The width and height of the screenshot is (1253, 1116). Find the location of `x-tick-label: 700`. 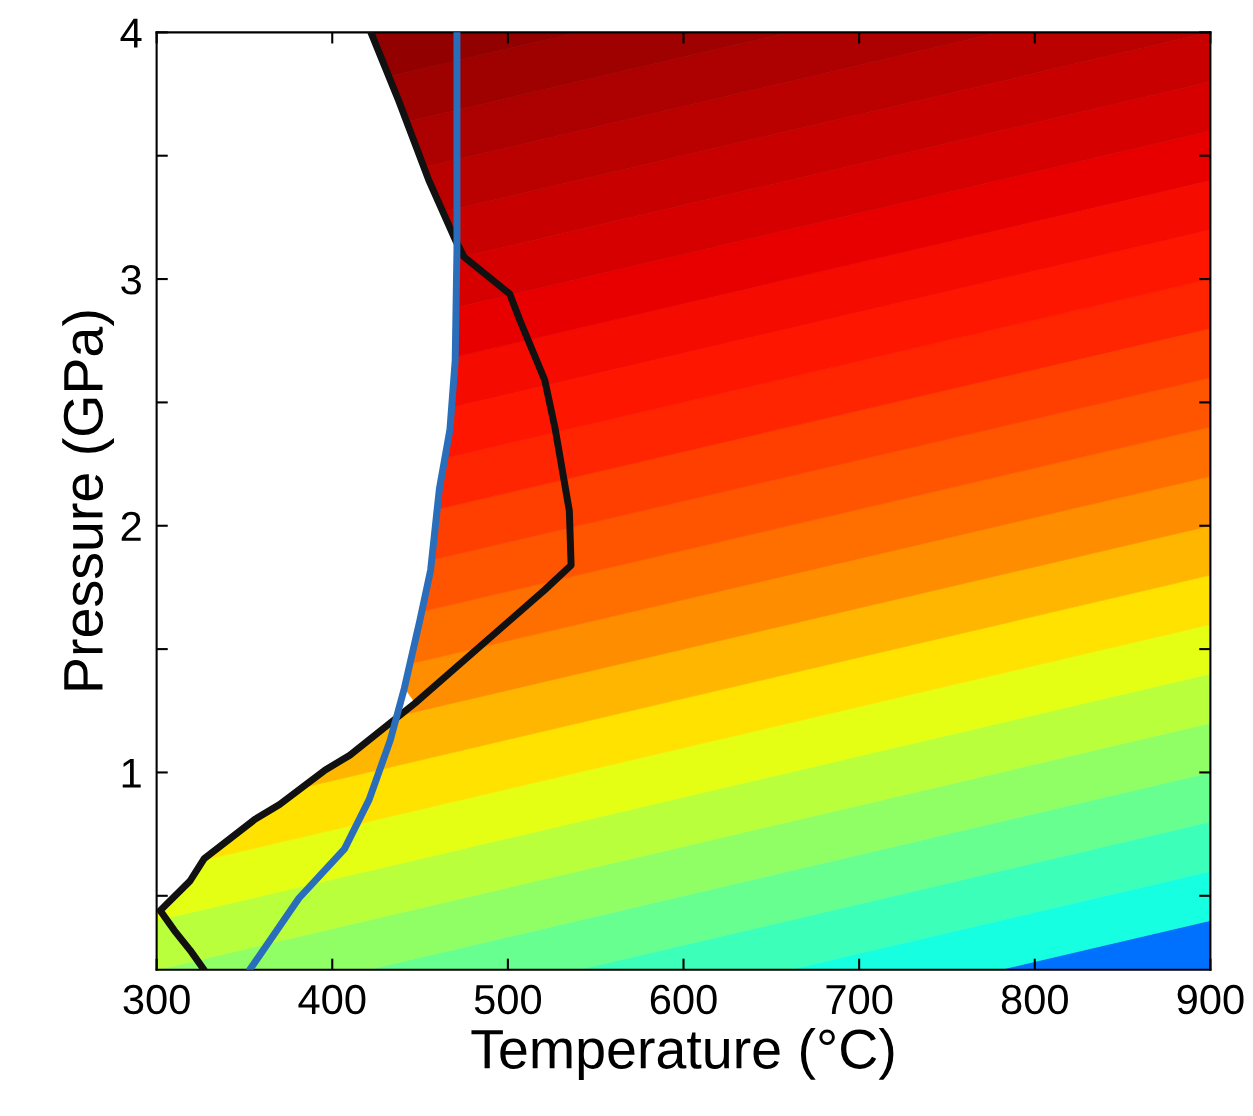

x-tick-label: 700 is located at coordinates (859, 999).